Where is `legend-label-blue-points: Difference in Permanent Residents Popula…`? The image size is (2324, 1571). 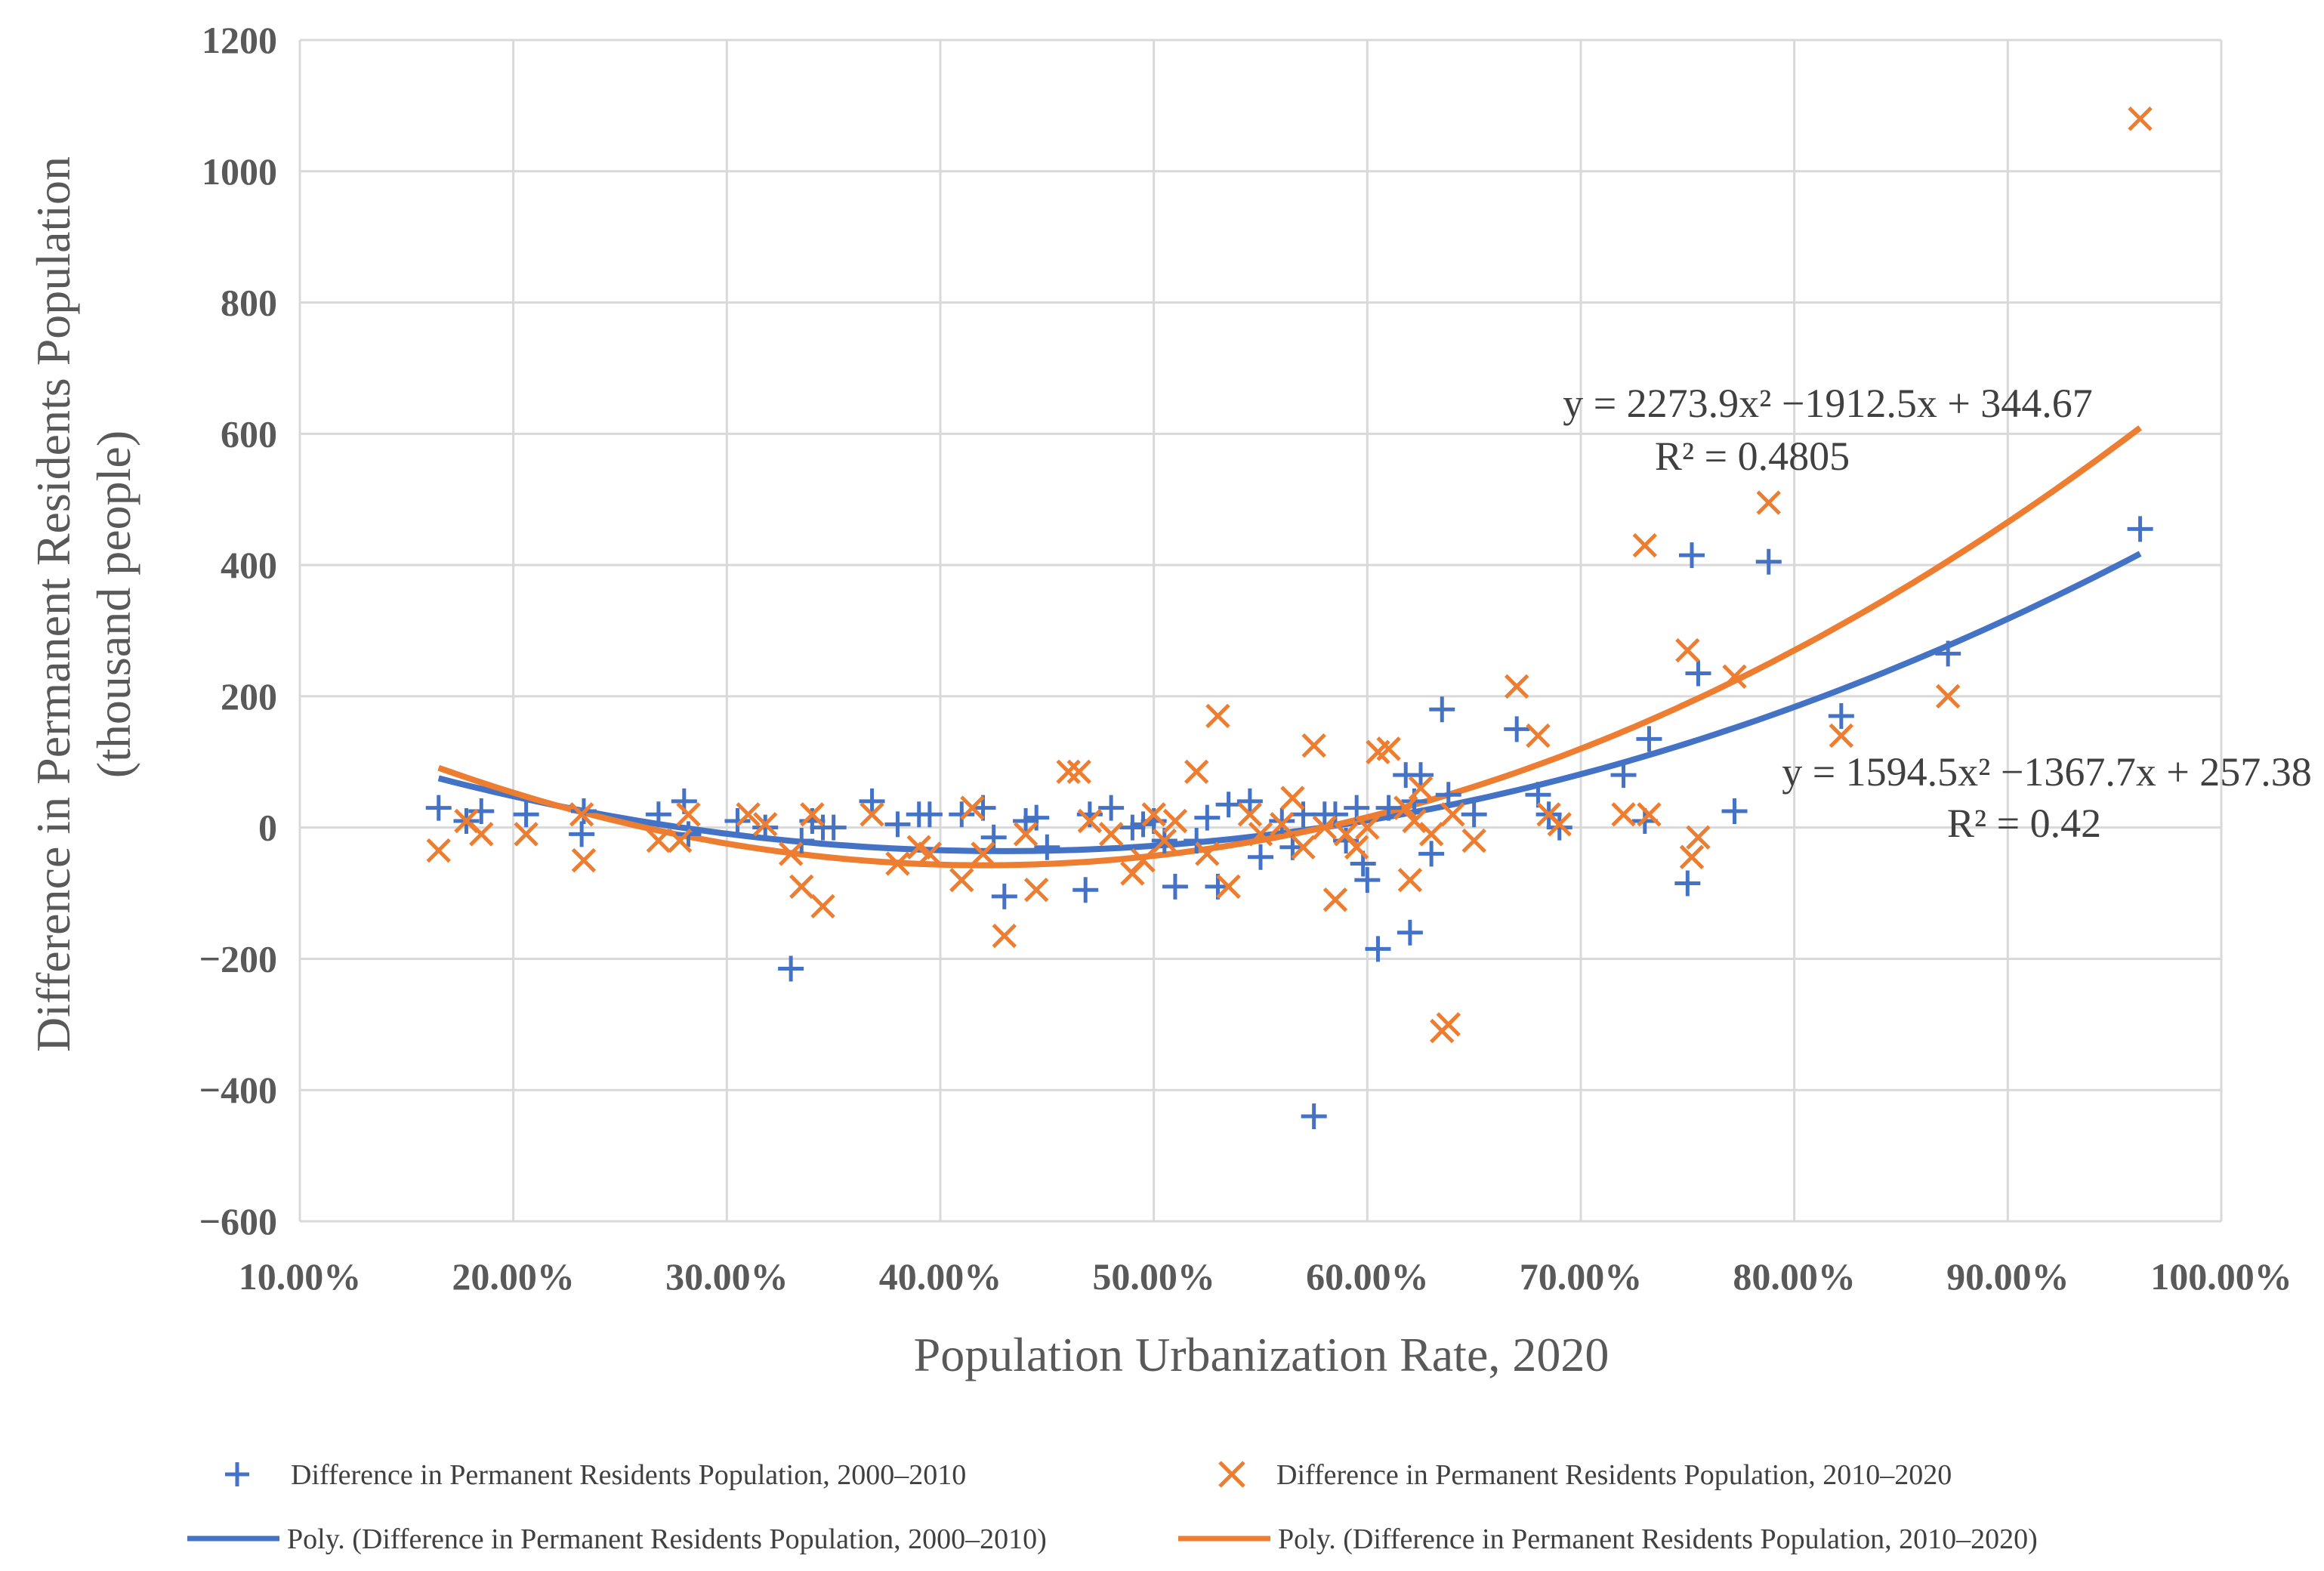 legend-label-blue-points: Difference in Permanent Residents Popula… is located at coordinates (628, 1475).